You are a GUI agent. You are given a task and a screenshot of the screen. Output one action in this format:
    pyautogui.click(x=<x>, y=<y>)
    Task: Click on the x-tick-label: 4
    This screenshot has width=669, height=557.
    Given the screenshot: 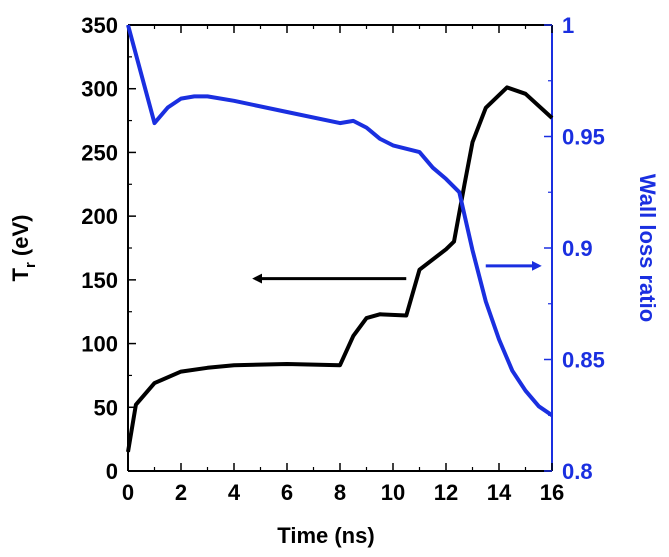 What is the action you would take?
    pyautogui.click(x=234, y=492)
    